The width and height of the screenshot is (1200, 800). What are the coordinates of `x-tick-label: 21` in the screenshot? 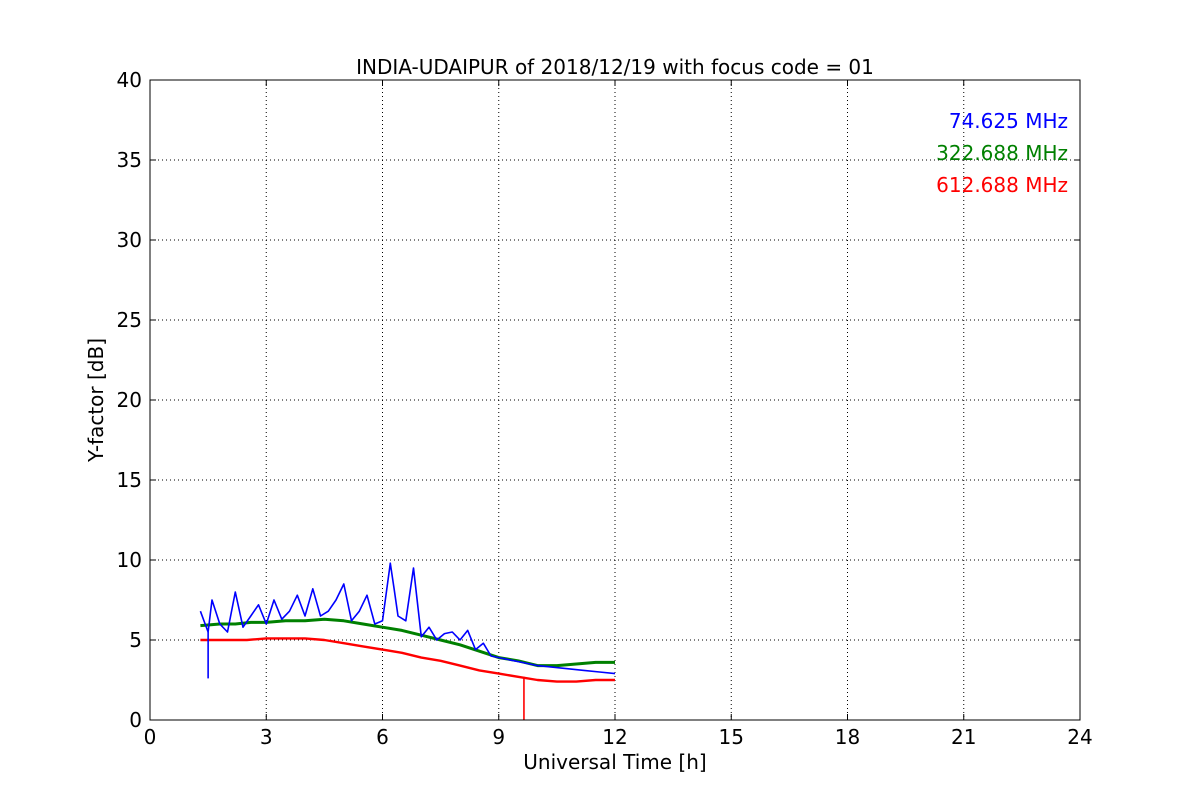 It's located at (963, 737).